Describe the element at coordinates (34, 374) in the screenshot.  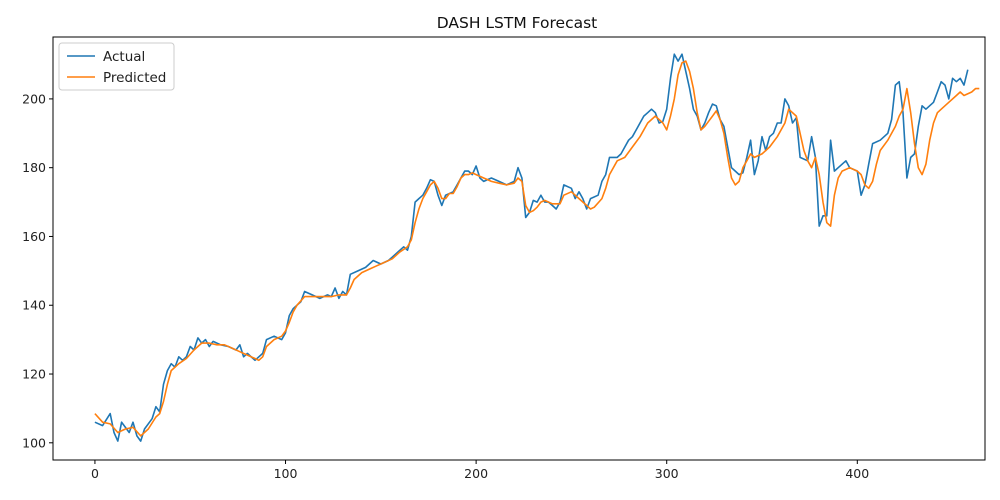
I see `y-tick-label: 120` at that location.